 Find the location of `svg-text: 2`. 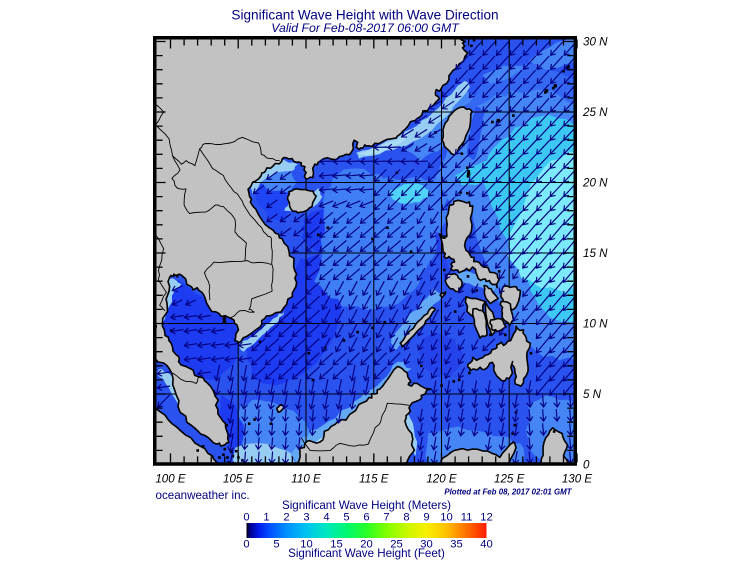

svg-text: 2 is located at coordinates (286, 517).